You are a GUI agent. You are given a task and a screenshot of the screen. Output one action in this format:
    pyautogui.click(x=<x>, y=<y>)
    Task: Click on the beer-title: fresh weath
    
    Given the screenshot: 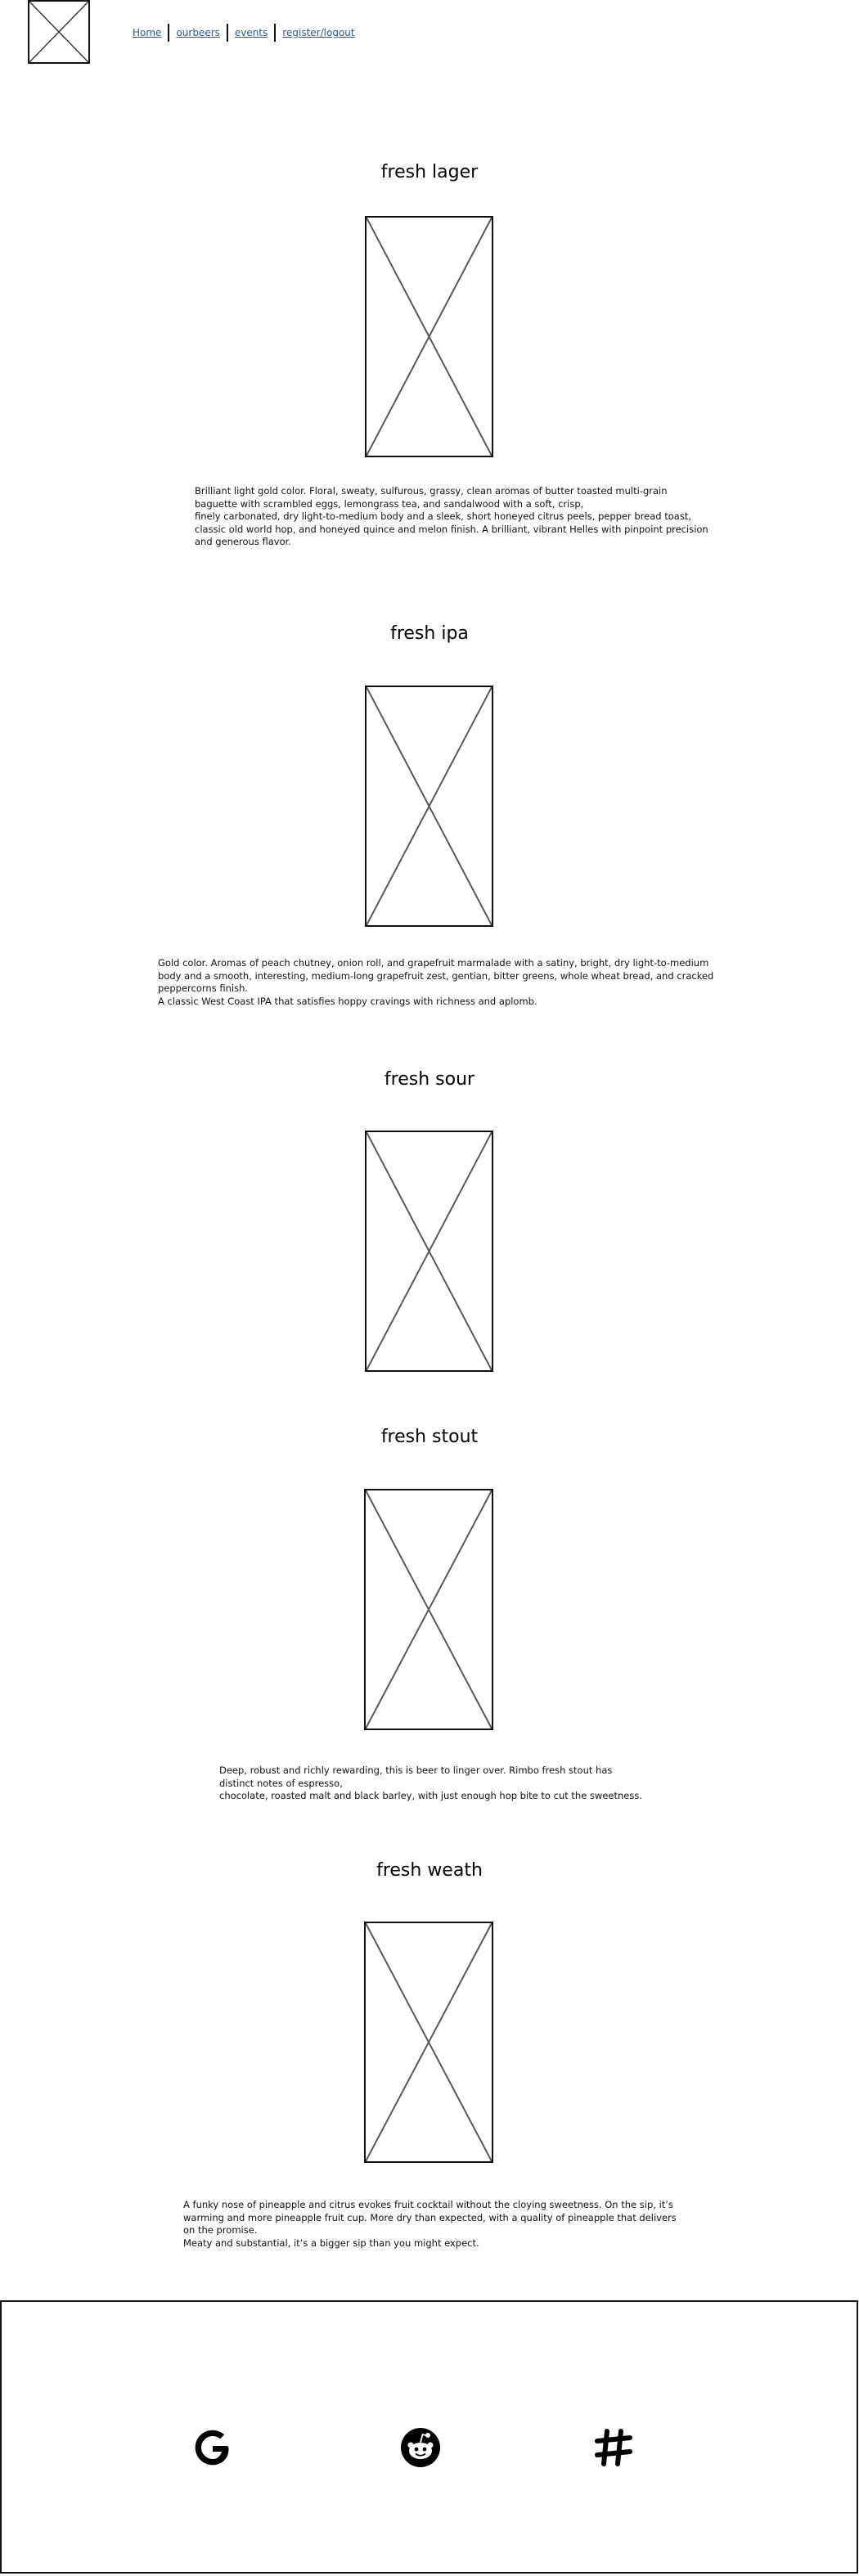 What is the action you would take?
    pyautogui.click(x=429, y=1870)
    